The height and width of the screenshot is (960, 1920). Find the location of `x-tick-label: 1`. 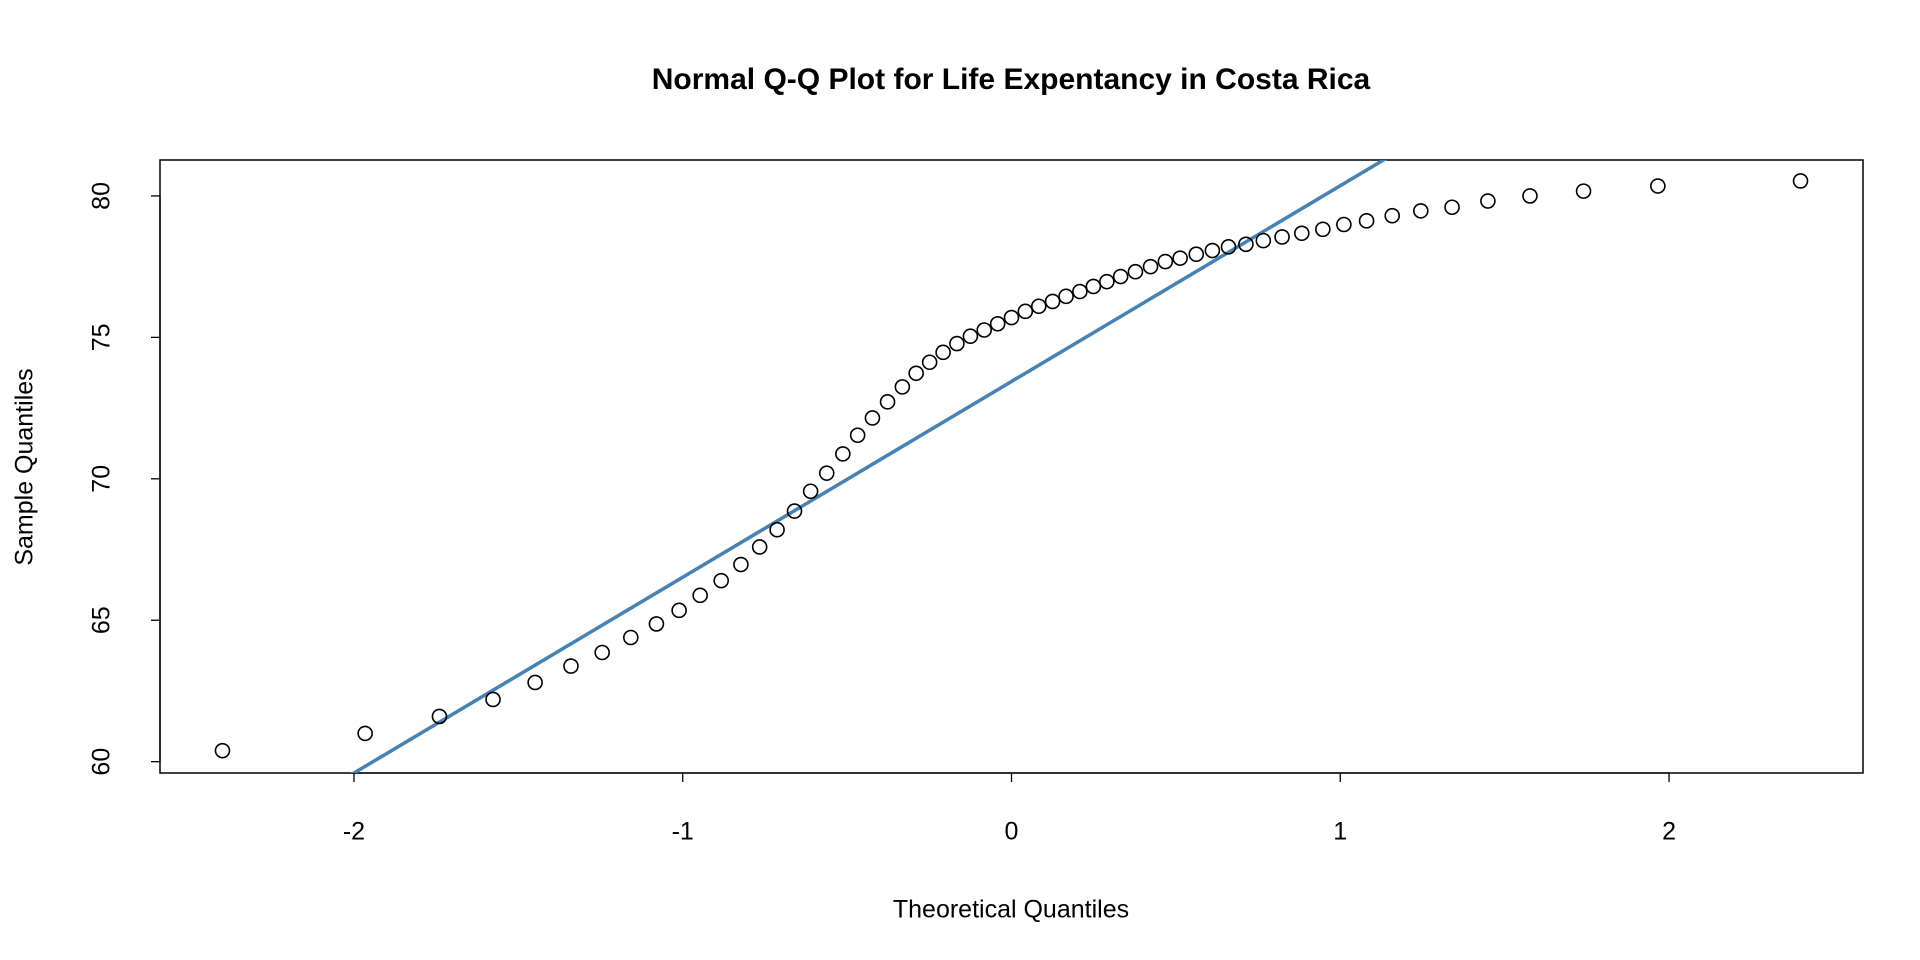

x-tick-label: 1 is located at coordinates (1340, 832).